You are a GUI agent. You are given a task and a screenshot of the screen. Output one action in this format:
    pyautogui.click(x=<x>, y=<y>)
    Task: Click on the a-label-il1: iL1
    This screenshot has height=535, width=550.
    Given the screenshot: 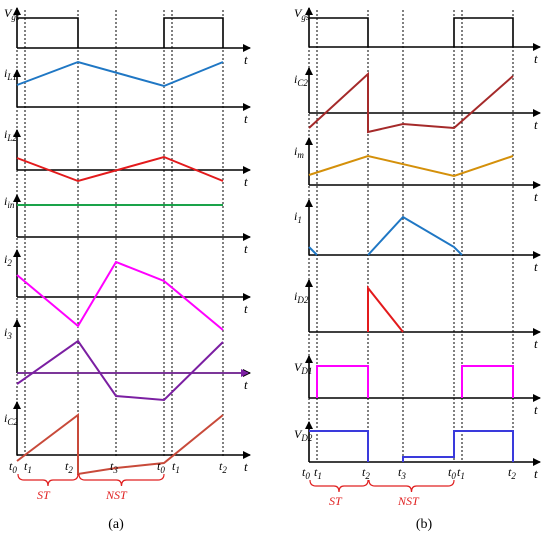 What is the action you would take?
    pyautogui.click(x=10, y=74)
    